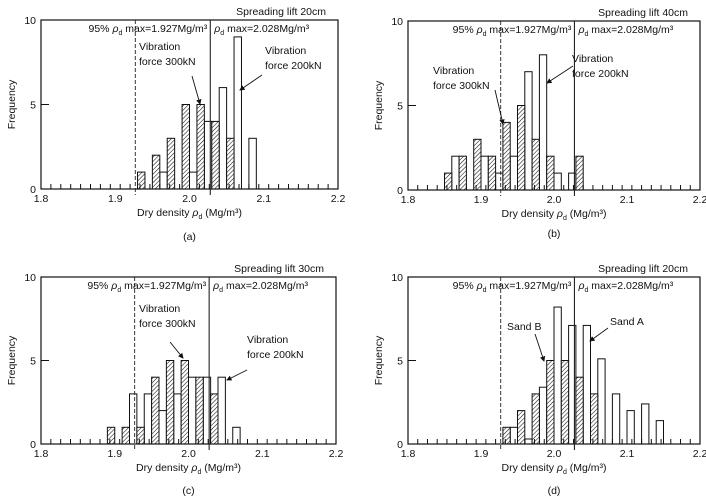  What do you see at coordinates (400, 445) in the screenshot?
I see `y-tick-label: 0` at bounding box center [400, 445].